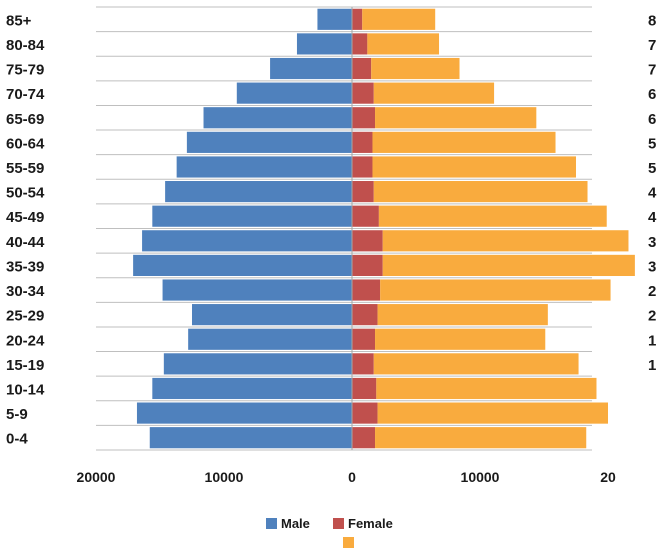 This screenshot has height=552, width=667. I want to click on age-group-label: 30-34, so click(25, 291).